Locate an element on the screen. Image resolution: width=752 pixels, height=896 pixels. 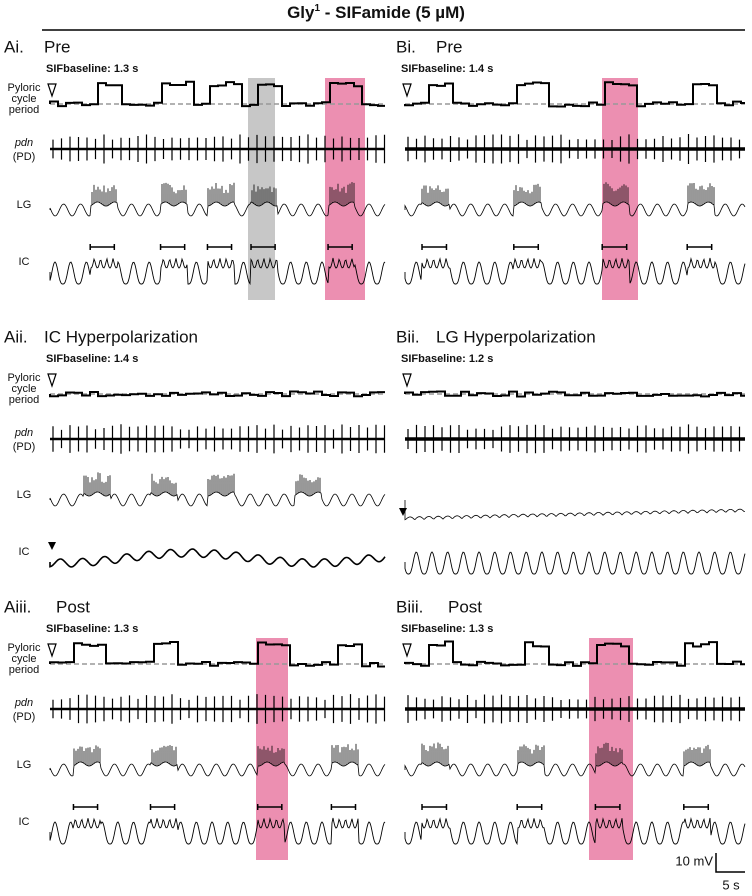
title-rest: - SIFamide (5 µM) is located at coordinates (392, 12).